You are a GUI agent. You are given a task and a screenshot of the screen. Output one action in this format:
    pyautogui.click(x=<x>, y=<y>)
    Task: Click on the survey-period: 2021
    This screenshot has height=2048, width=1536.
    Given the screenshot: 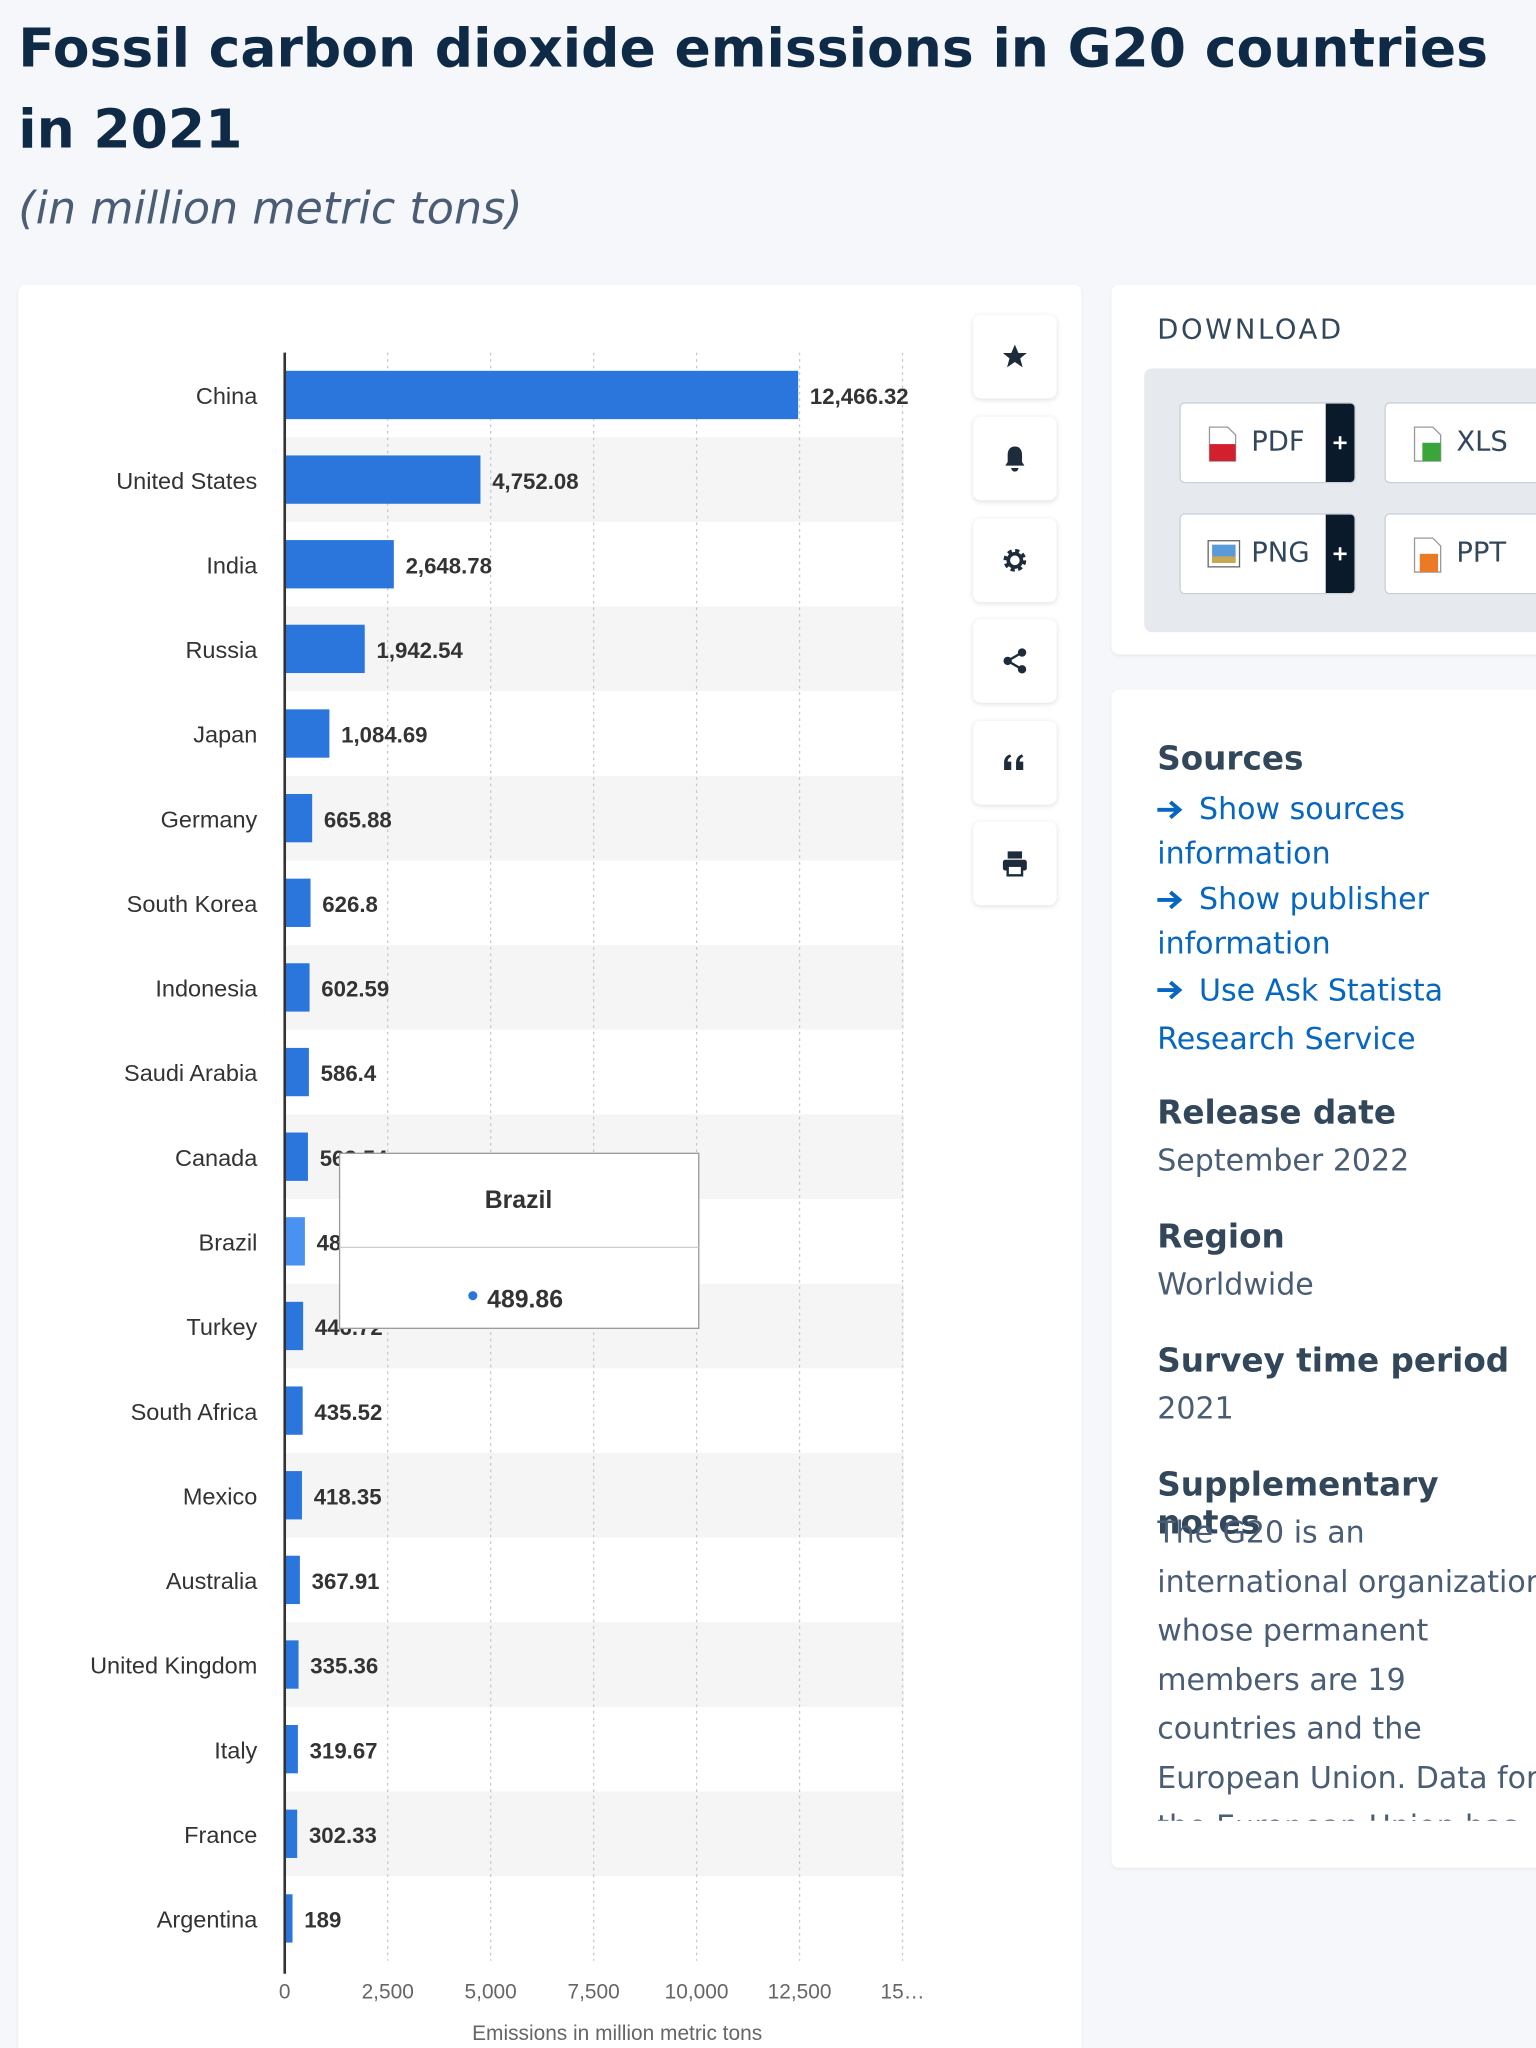 What is the action you would take?
    pyautogui.click(x=1195, y=1409)
    